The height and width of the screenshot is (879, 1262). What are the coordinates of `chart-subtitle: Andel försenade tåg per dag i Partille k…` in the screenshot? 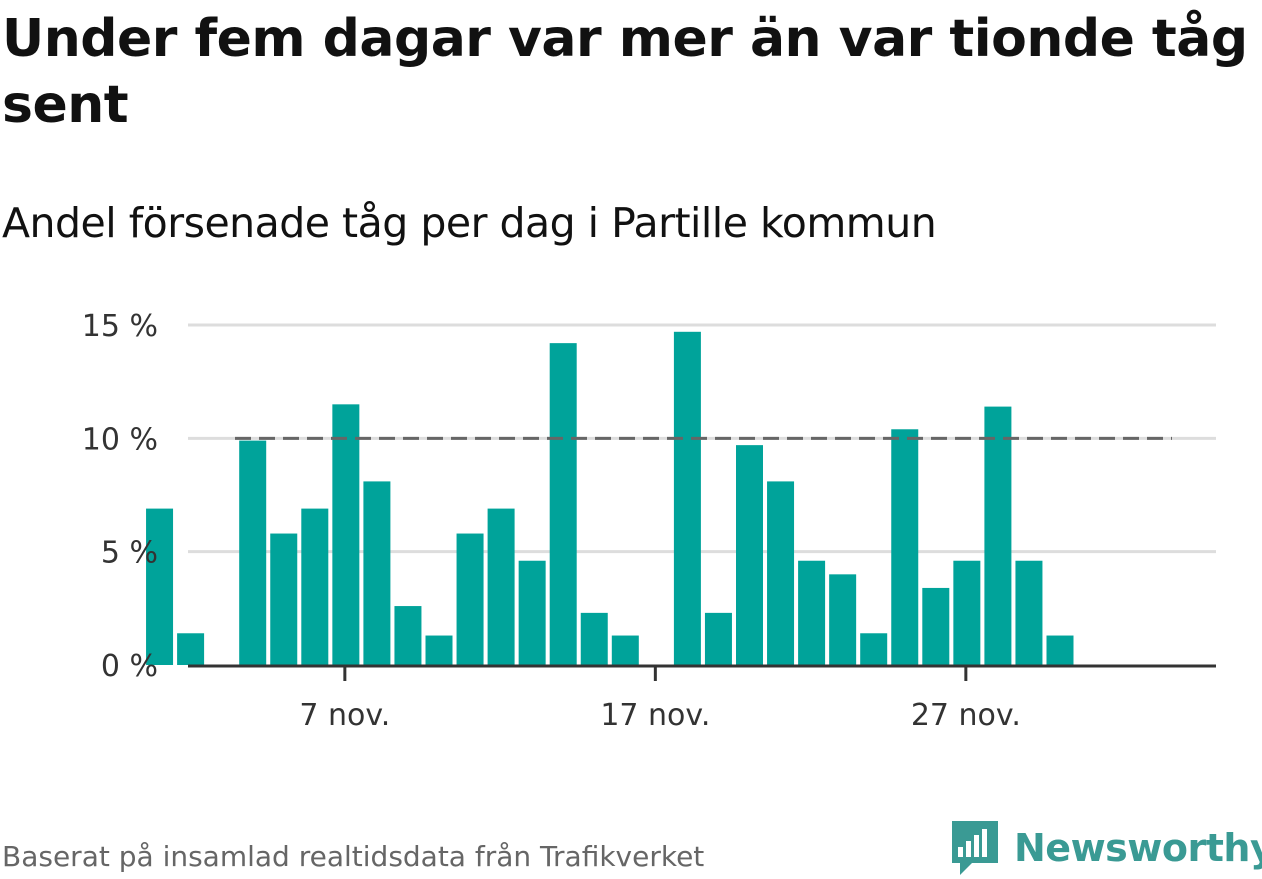 It's located at (469, 223).